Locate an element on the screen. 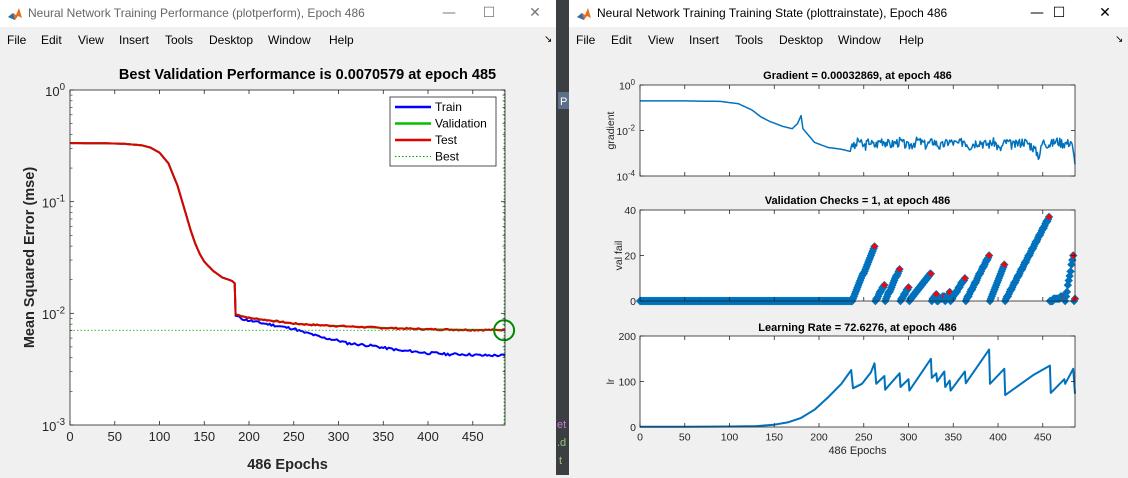 The height and width of the screenshot is (478, 1128). plot-area is located at coordinates (857, 381).